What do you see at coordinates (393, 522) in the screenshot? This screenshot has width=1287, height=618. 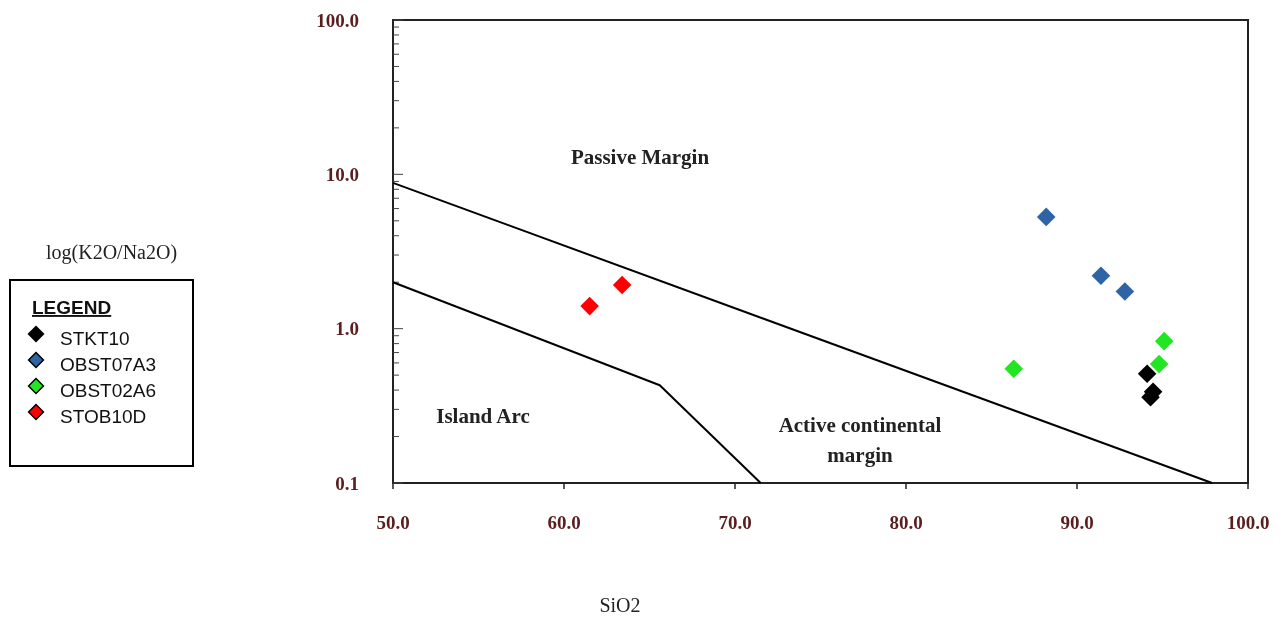 I see `x-tick-label: 50.0` at bounding box center [393, 522].